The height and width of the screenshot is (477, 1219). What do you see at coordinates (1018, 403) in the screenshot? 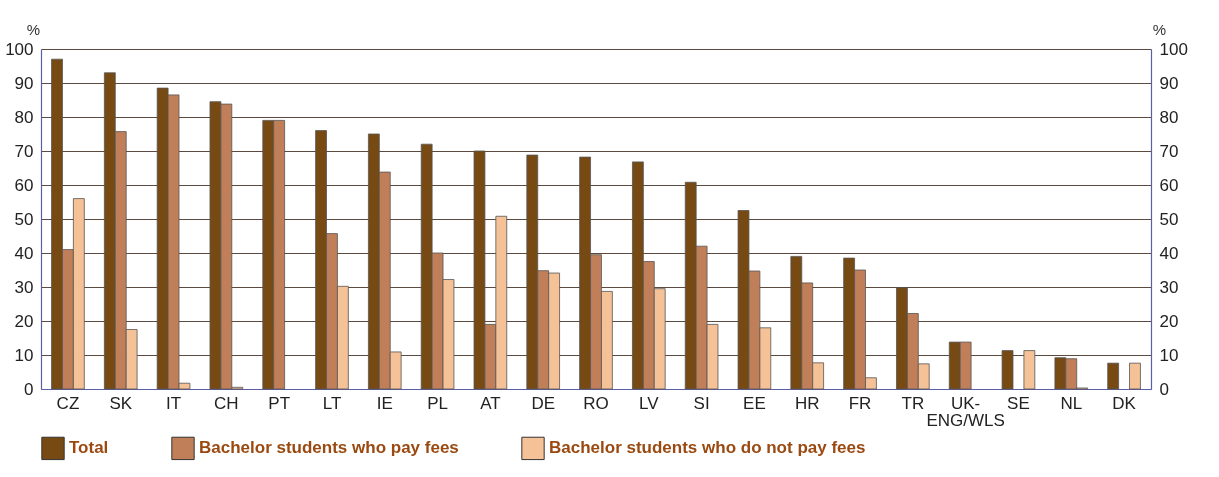
I see `x-tick-label: SE` at bounding box center [1018, 403].